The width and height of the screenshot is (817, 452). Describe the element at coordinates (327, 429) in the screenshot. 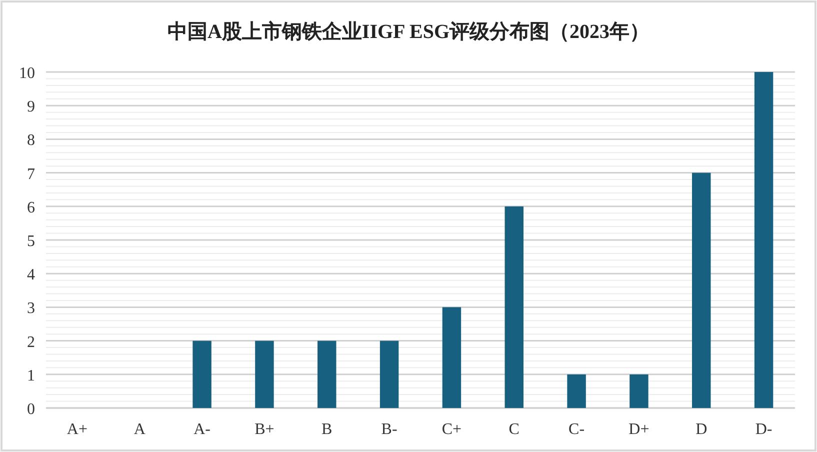

I see `x-tick-label: B` at that location.